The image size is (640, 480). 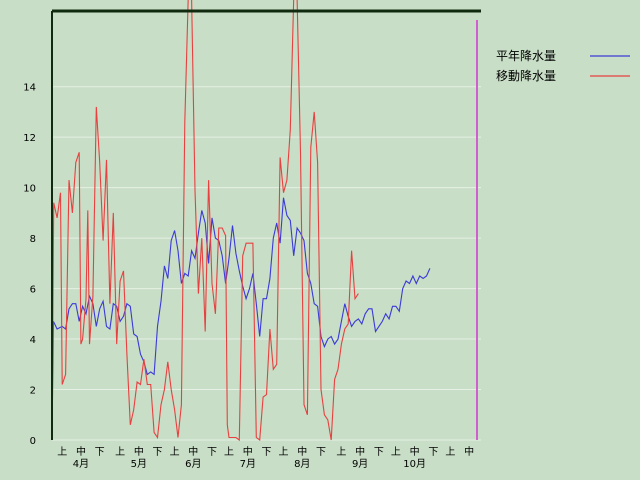 I want to click on month-label: 5月, so click(x=139, y=464).